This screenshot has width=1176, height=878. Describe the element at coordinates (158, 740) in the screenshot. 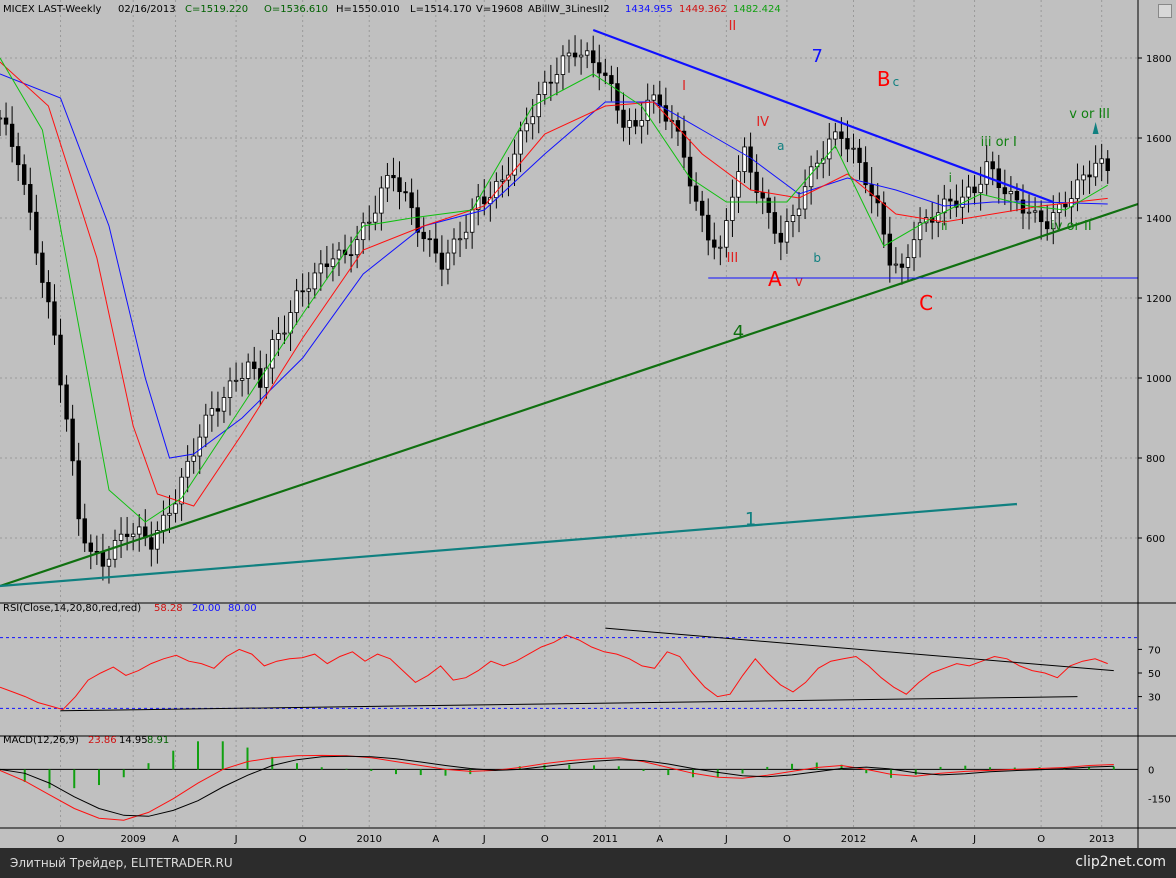

I see `macd-hist: 8.91` at that location.